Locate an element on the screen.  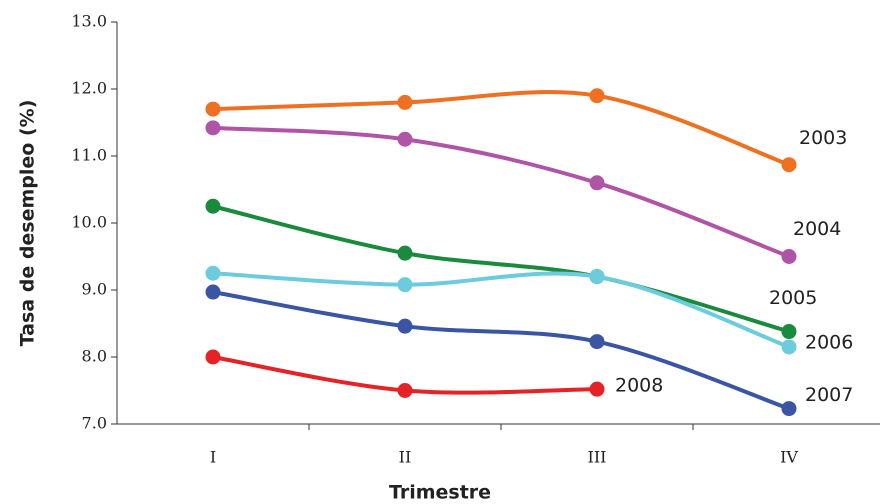
series-label: 2008 is located at coordinates (639, 386).